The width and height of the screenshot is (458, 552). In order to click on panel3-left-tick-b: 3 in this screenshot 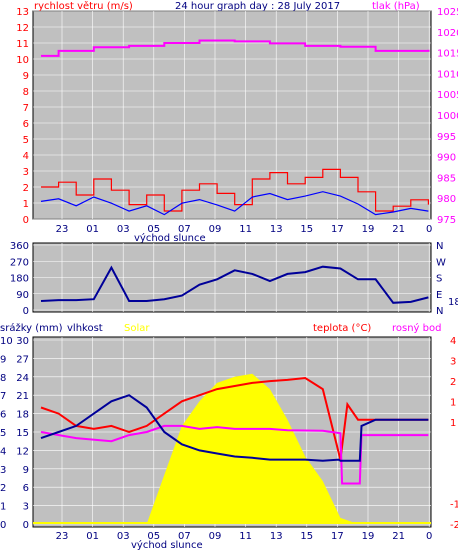, I will do `click(26, 507)`.